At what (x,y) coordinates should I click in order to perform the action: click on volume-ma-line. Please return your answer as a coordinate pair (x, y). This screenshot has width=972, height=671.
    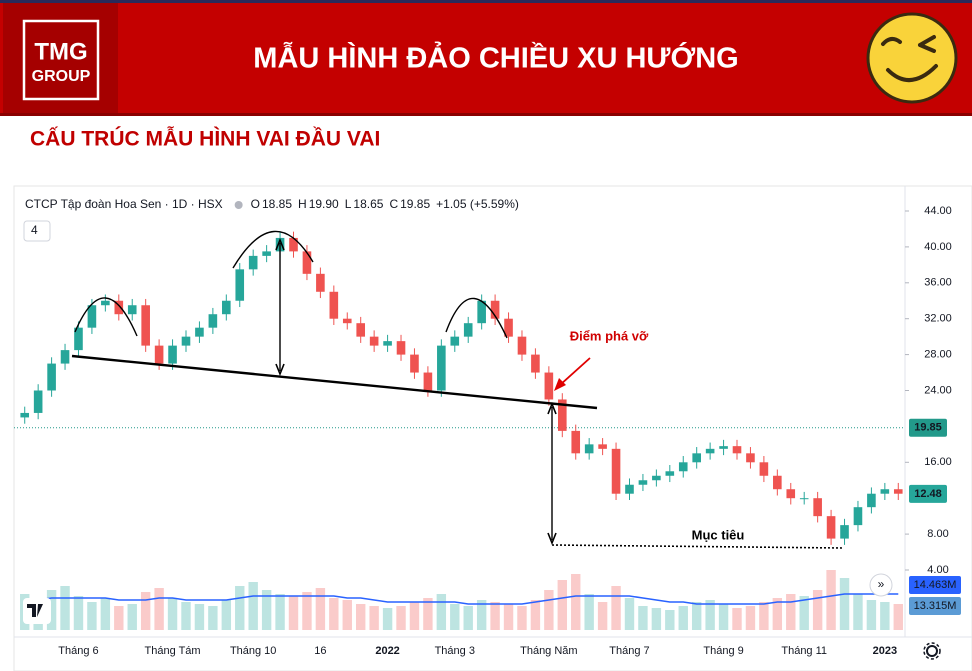
    Looking at the image, I should click on (461, 599).